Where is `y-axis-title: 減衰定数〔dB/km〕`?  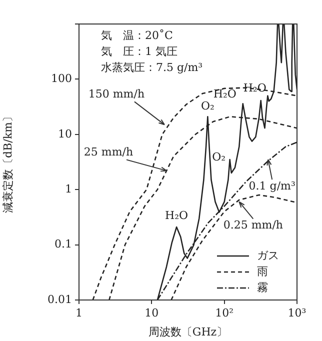
y-axis-title: 減衰定数〔dB/km〕 is located at coordinates (7, 162).